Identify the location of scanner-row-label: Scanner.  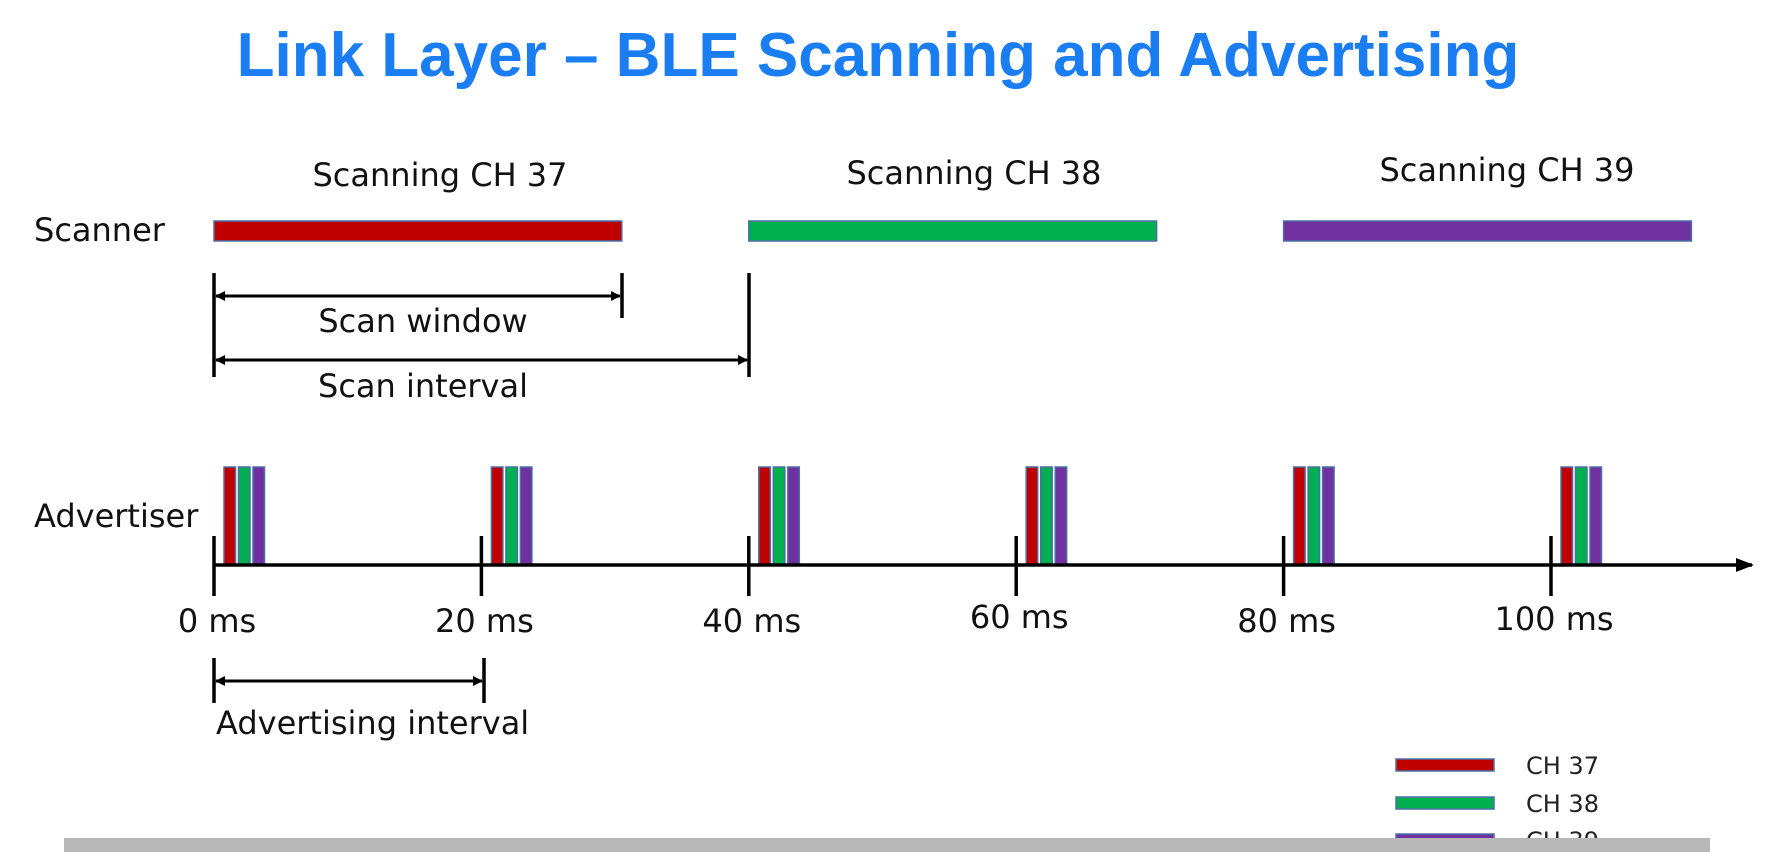
(100, 230).